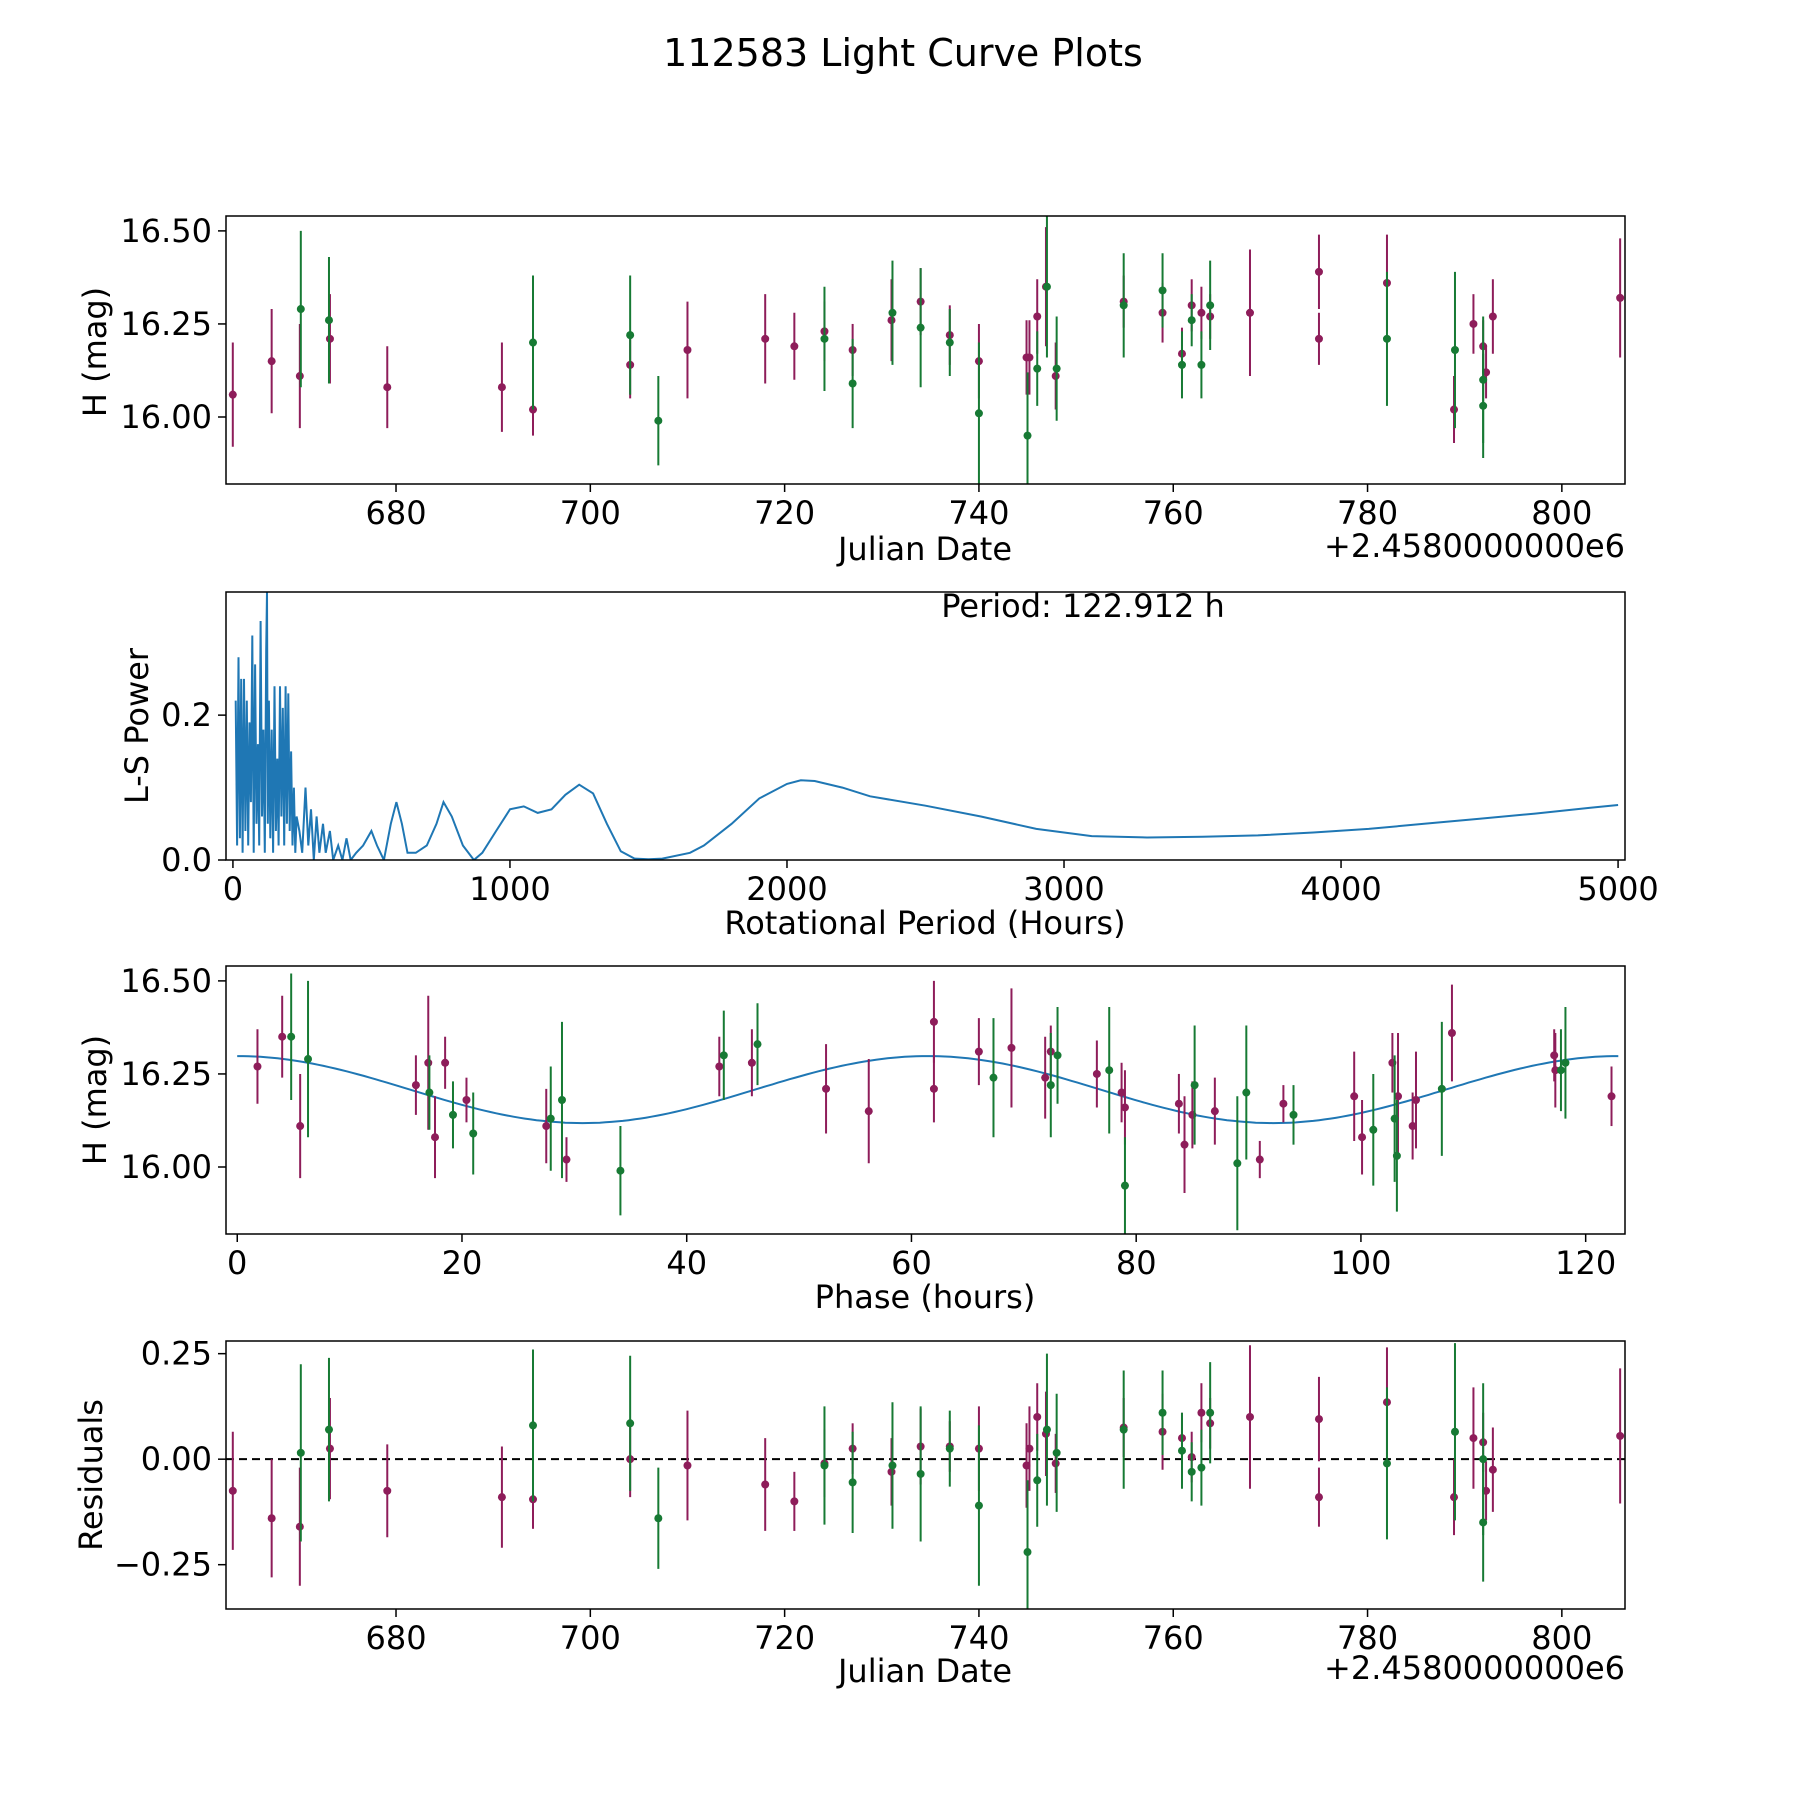 The width and height of the screenshot is (1800, 1800). Describe the element at coordinates (1367, 513) in the screenshot. I see `lightcurve-xtick-label: 780` at that location.